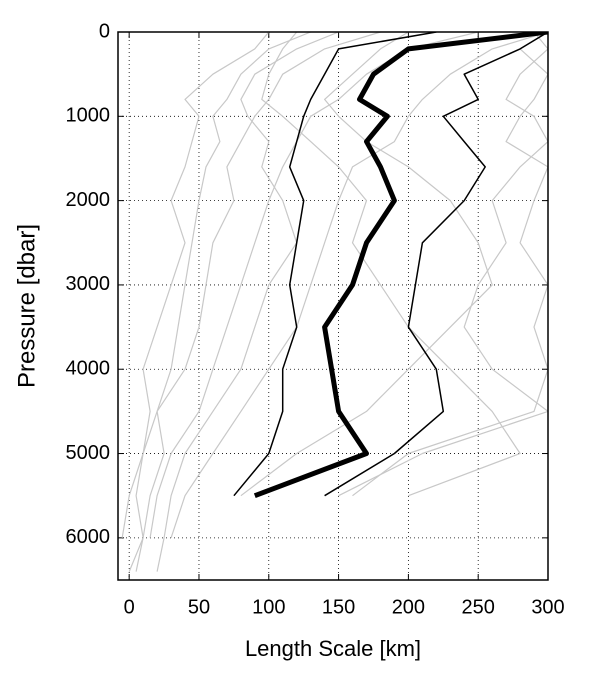 The width and height of the screenshot is (600, 681). What do you see at coordinates (88, 284) in the screenshot?
I see `y-tick-label: 3000` at bounding box center [88, 284].